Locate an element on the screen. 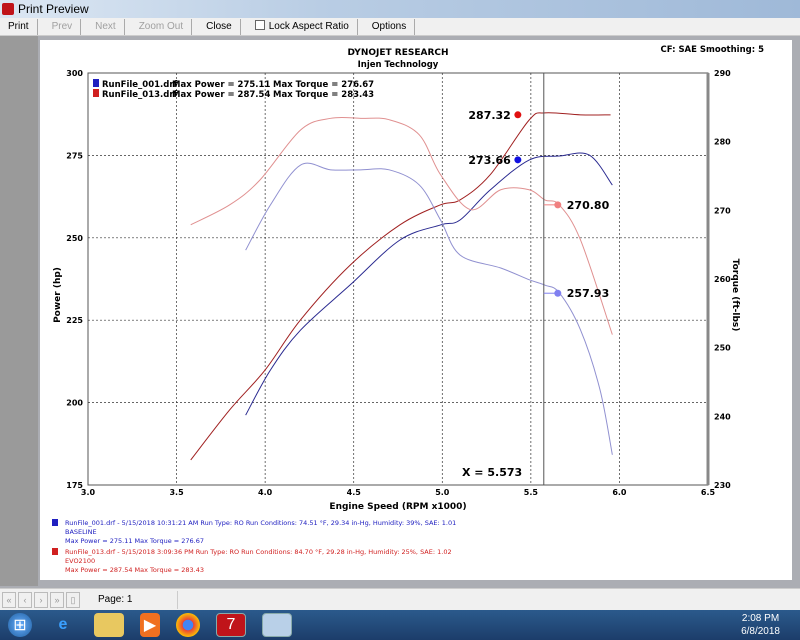  x-tick-label: 4.5 is located at coordinates (354, 492).